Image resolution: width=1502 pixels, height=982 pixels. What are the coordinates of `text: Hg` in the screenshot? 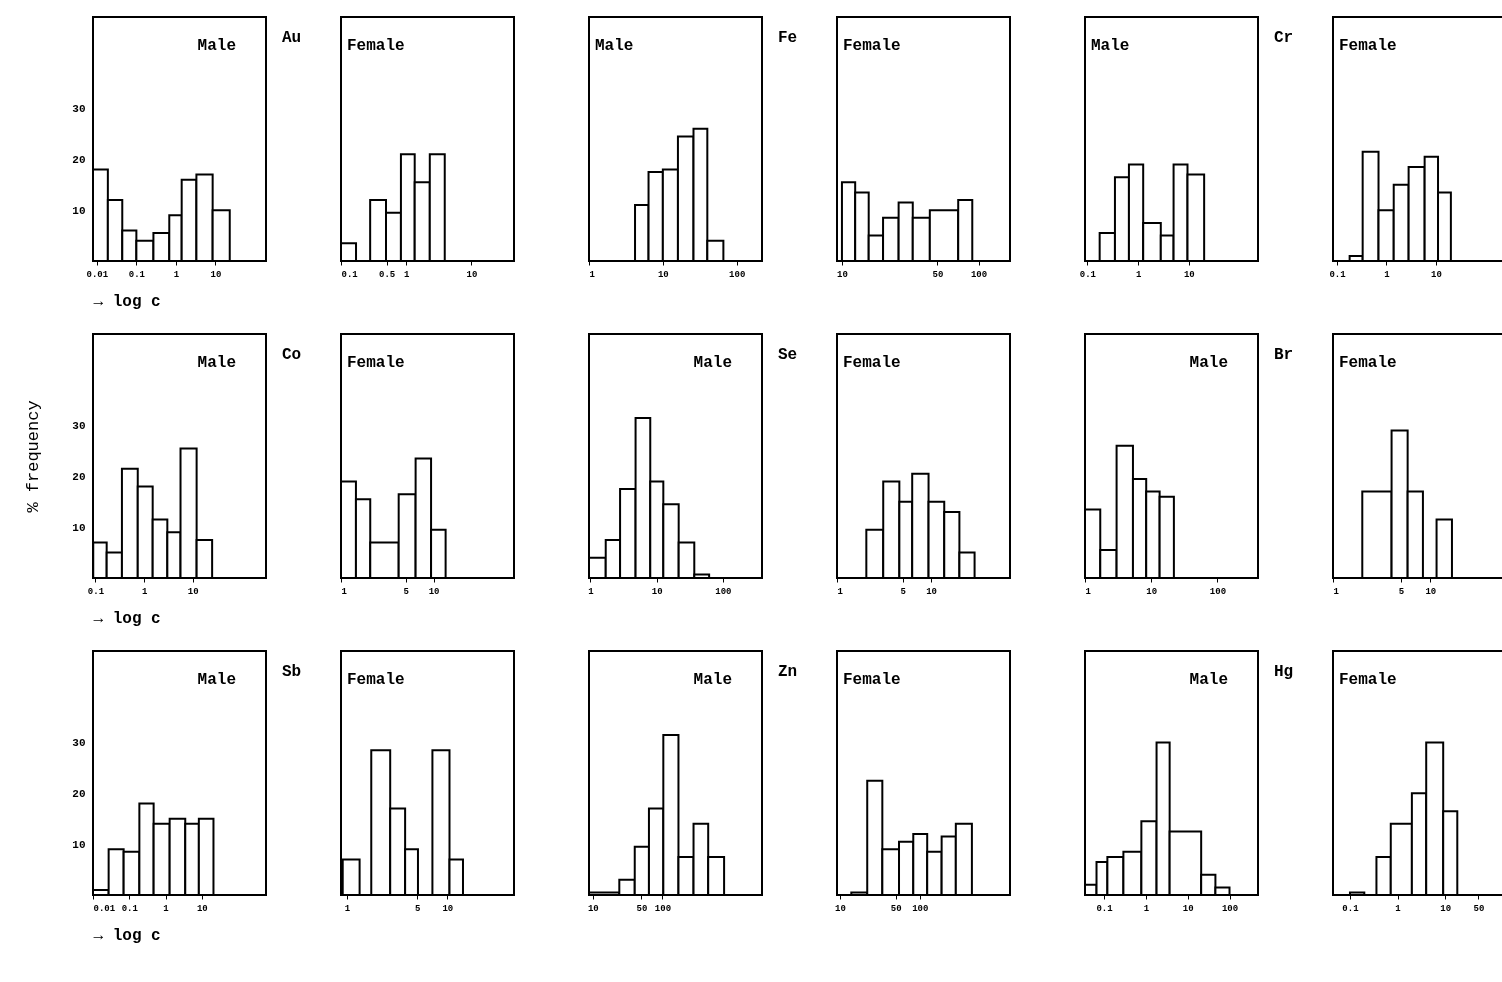 It's located at (1284, 672).